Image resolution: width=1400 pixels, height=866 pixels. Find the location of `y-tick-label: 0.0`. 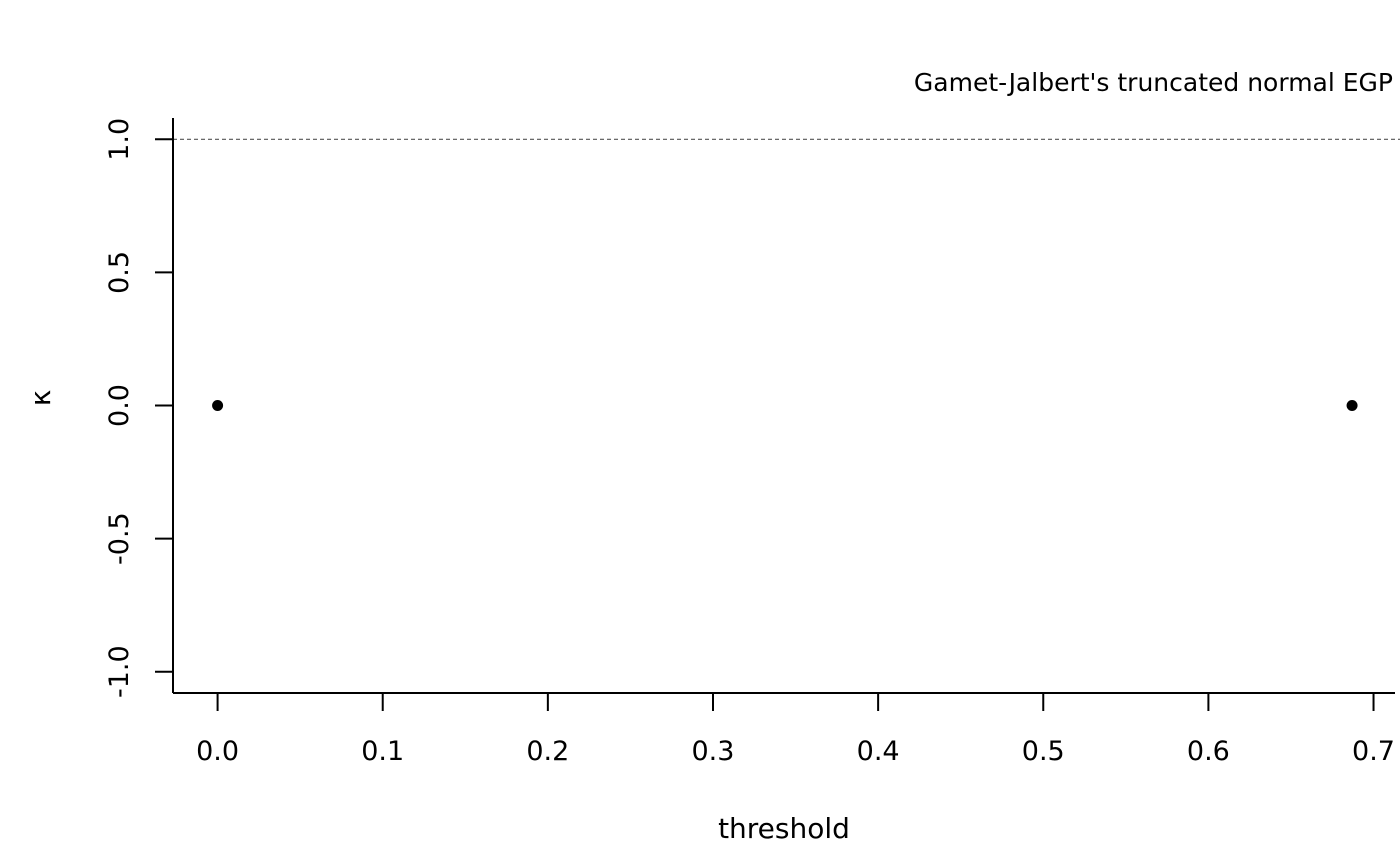

y-tick-label: 0.0 is located at coordinates (119, 405).